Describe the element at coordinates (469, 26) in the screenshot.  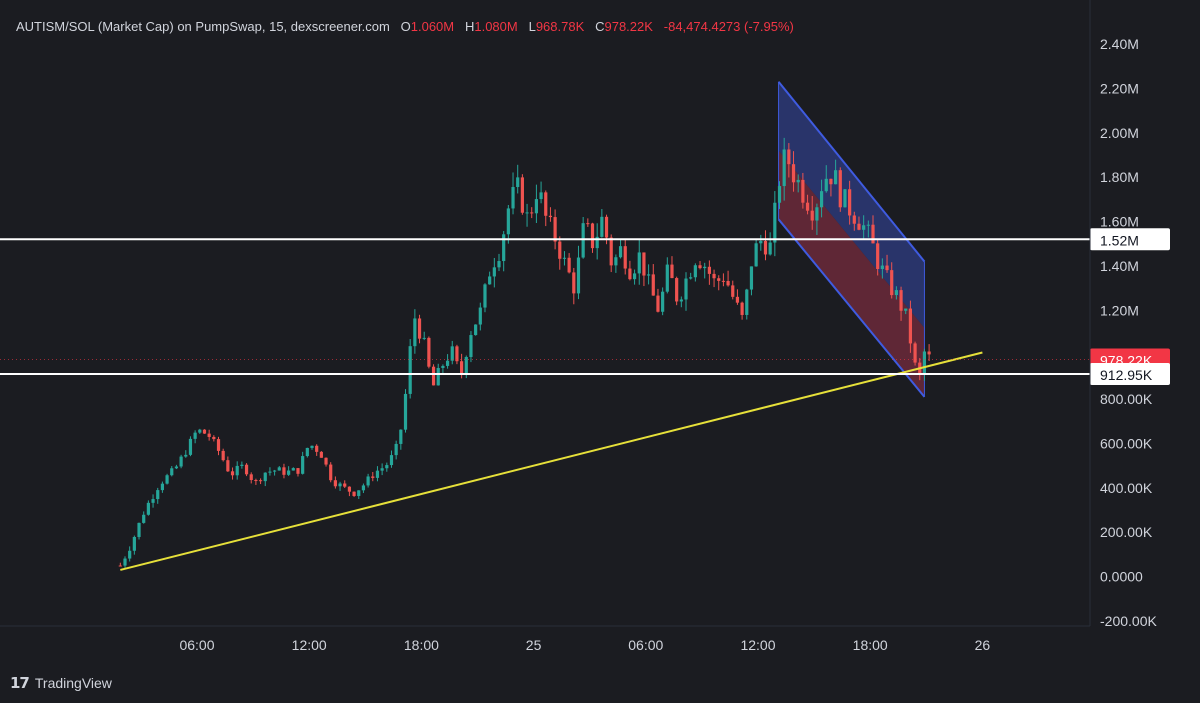
I see `high-label: H` at that location.